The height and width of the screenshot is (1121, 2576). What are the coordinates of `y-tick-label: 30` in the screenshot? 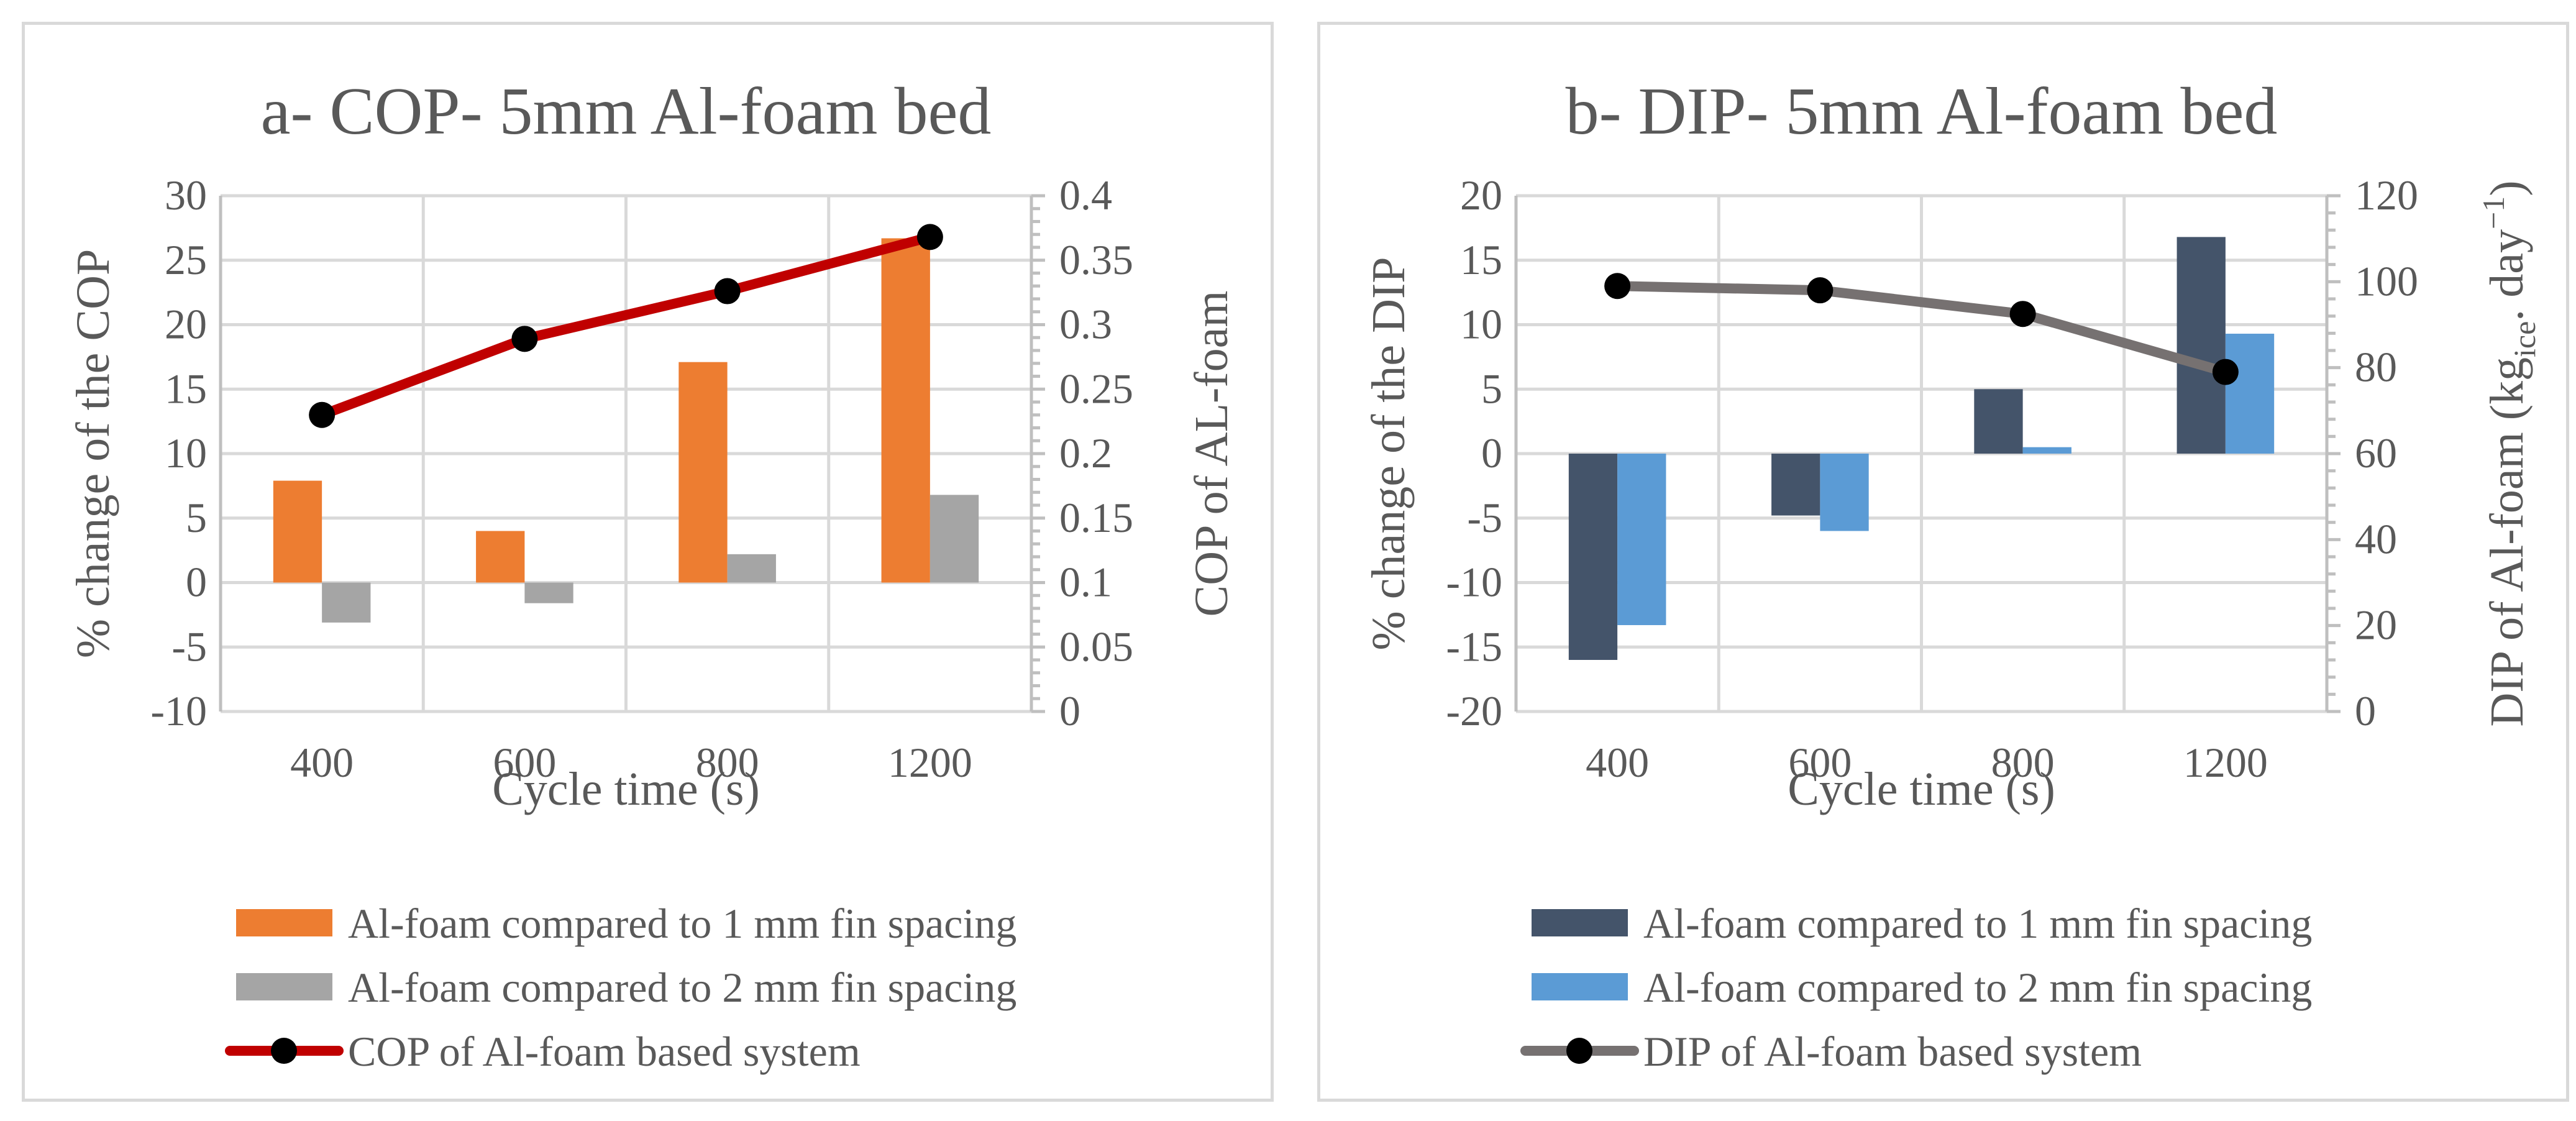 It's located at (186, 195).